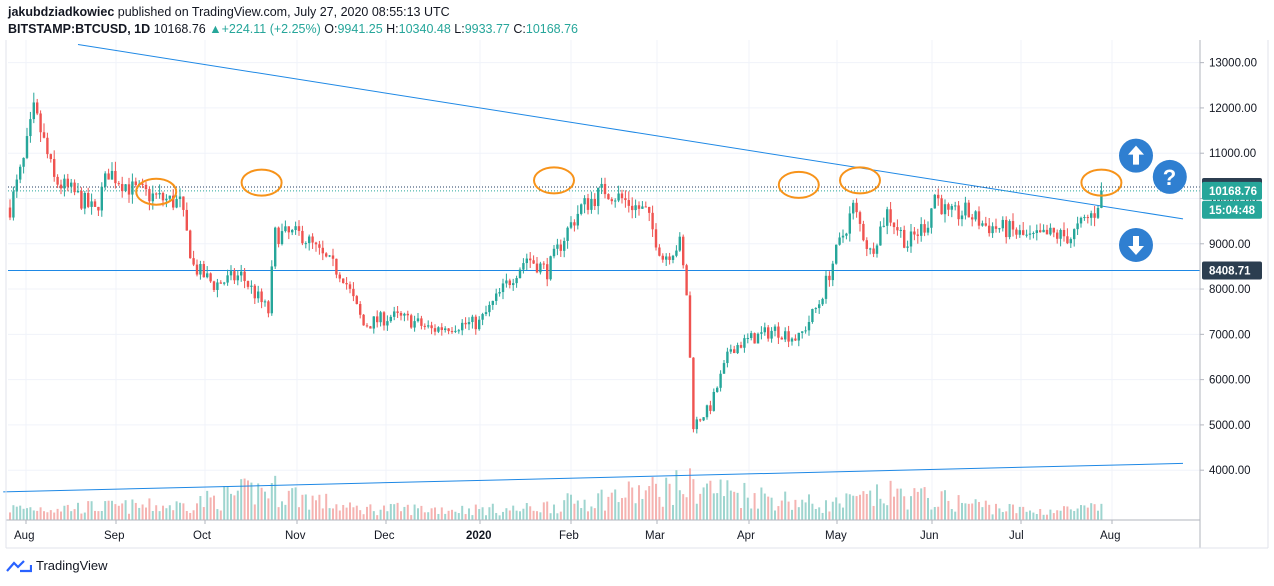 This screenshot has width=1274, height=586. I want to click on tradingview-brand: TradingView, so click(72, 565).